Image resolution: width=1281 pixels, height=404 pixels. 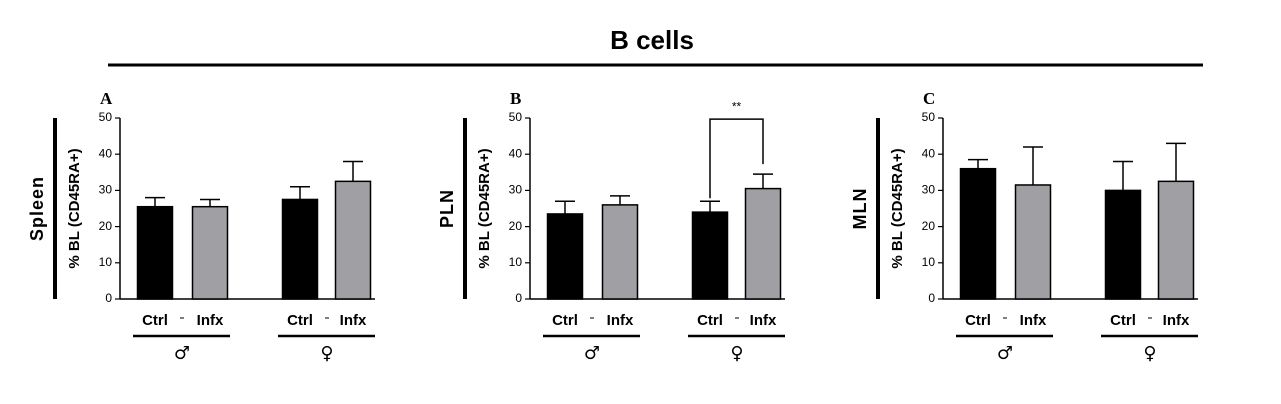 I want to click on panel-letter: B, so click(x=515, y=98).